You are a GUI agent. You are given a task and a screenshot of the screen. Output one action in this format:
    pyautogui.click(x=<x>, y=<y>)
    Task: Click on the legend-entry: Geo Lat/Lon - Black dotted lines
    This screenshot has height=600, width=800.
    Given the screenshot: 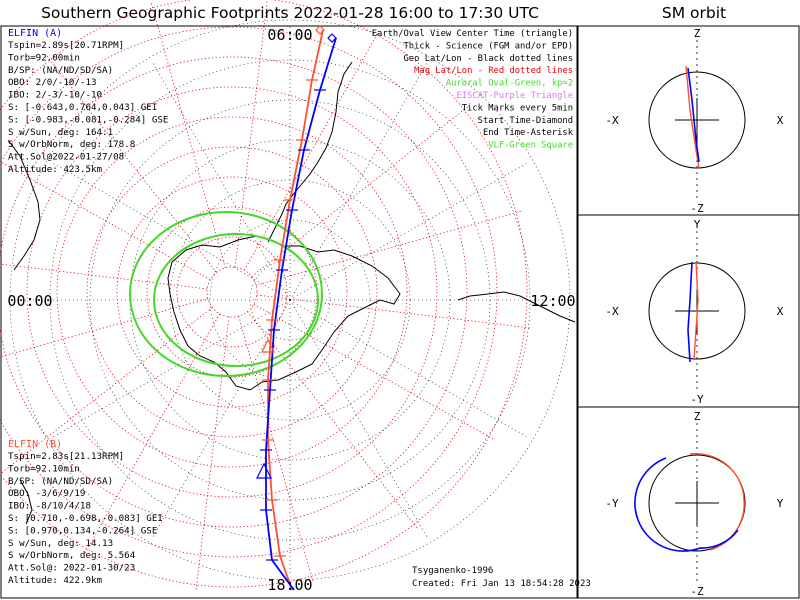 What is the action you would take?
    pyautogui.click(x=488, y=59)
    